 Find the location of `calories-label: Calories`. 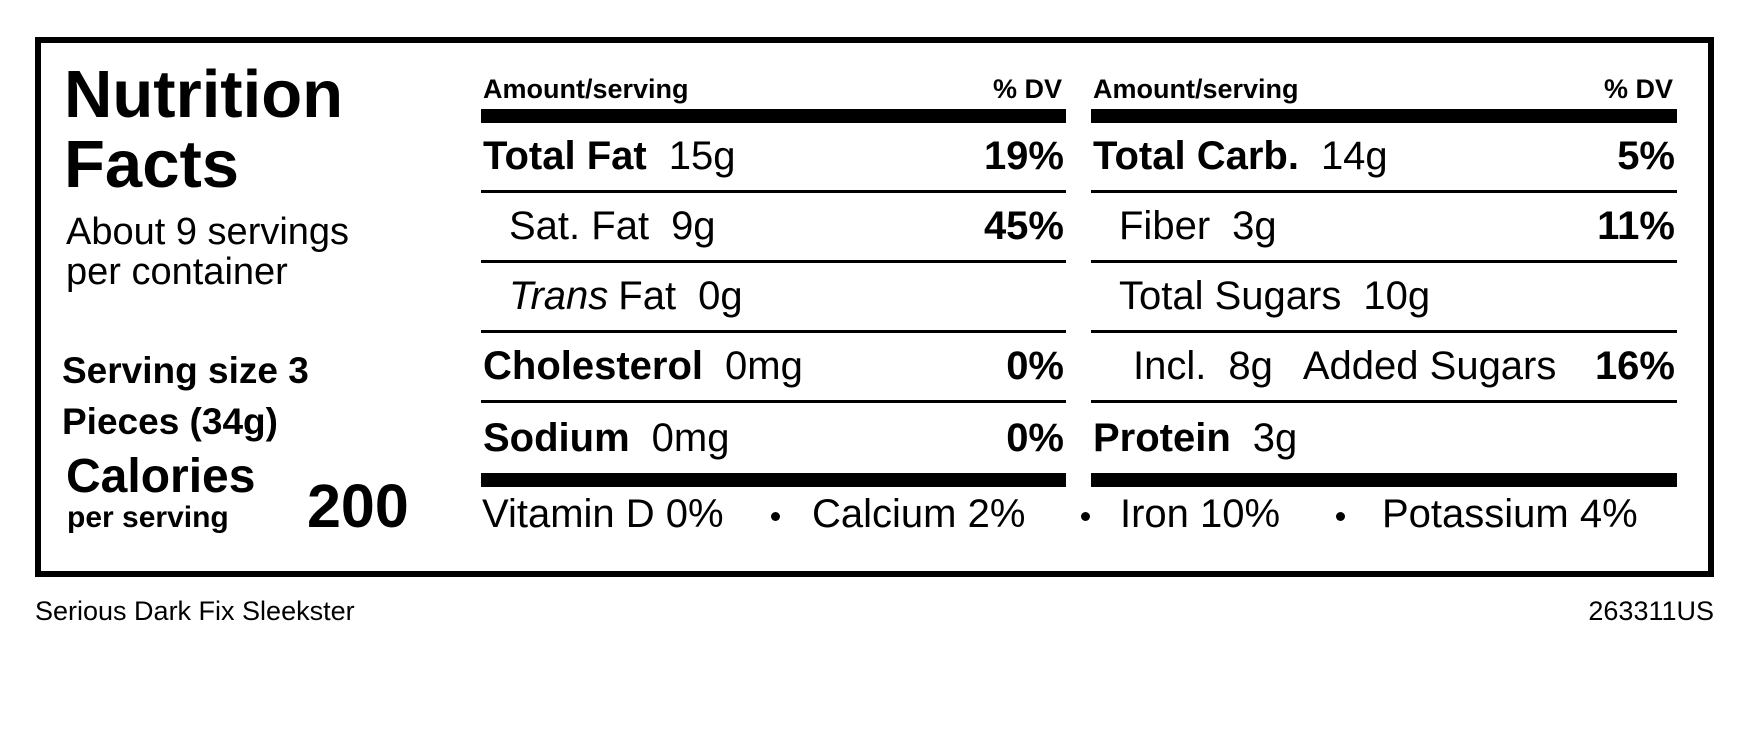

calories-label: Calories is located at coordinates (161, 476).